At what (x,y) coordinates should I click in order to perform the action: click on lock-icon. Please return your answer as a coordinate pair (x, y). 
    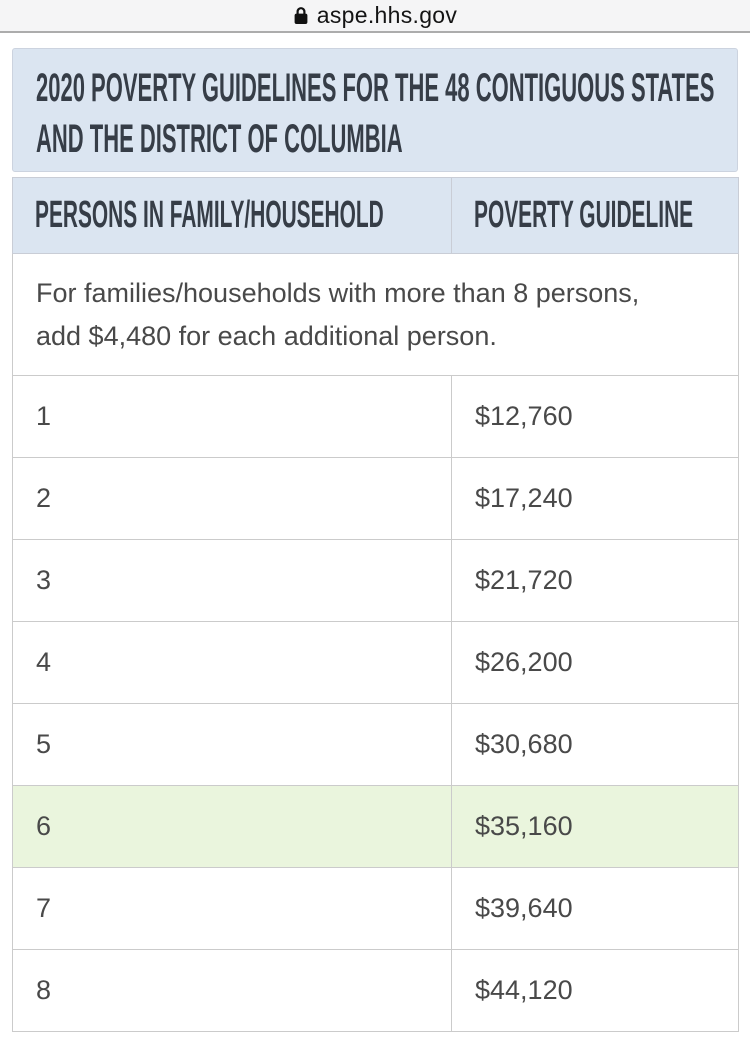
    Looking at the image, I should click on (301, 15).